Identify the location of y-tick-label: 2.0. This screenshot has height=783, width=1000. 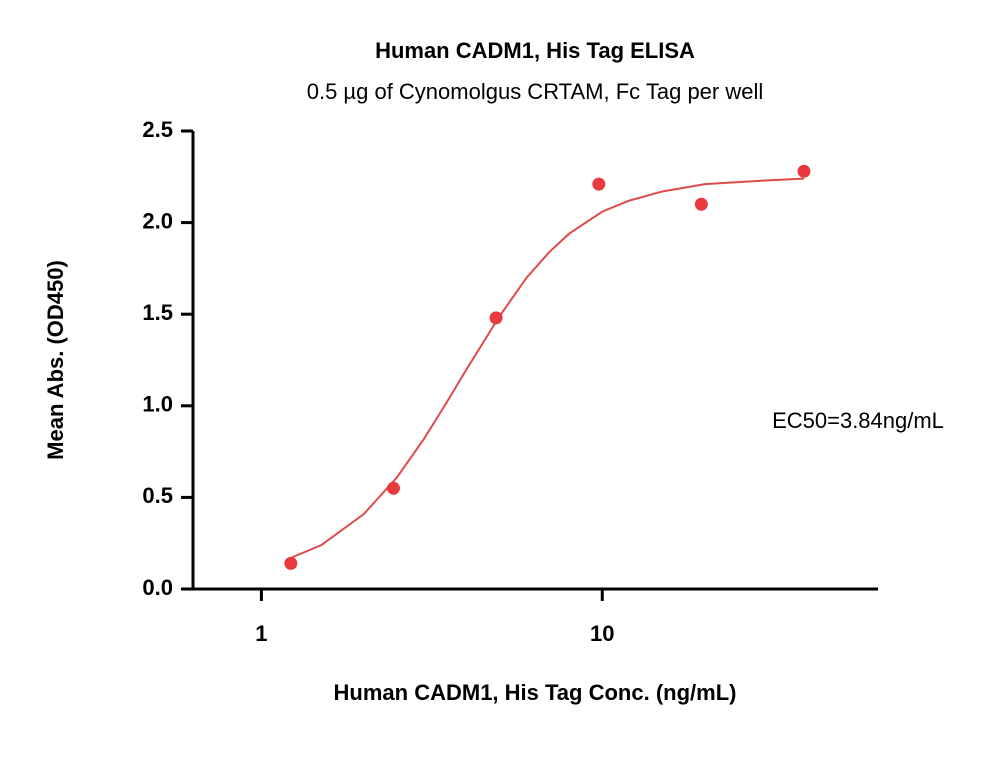
(157, 220).